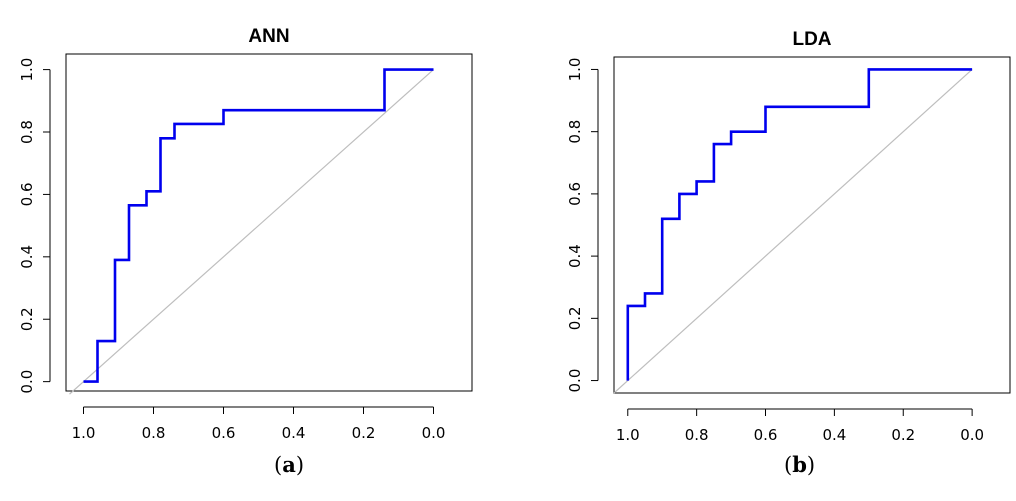  I want to click on chart-title: ANN, so click(268, 36).